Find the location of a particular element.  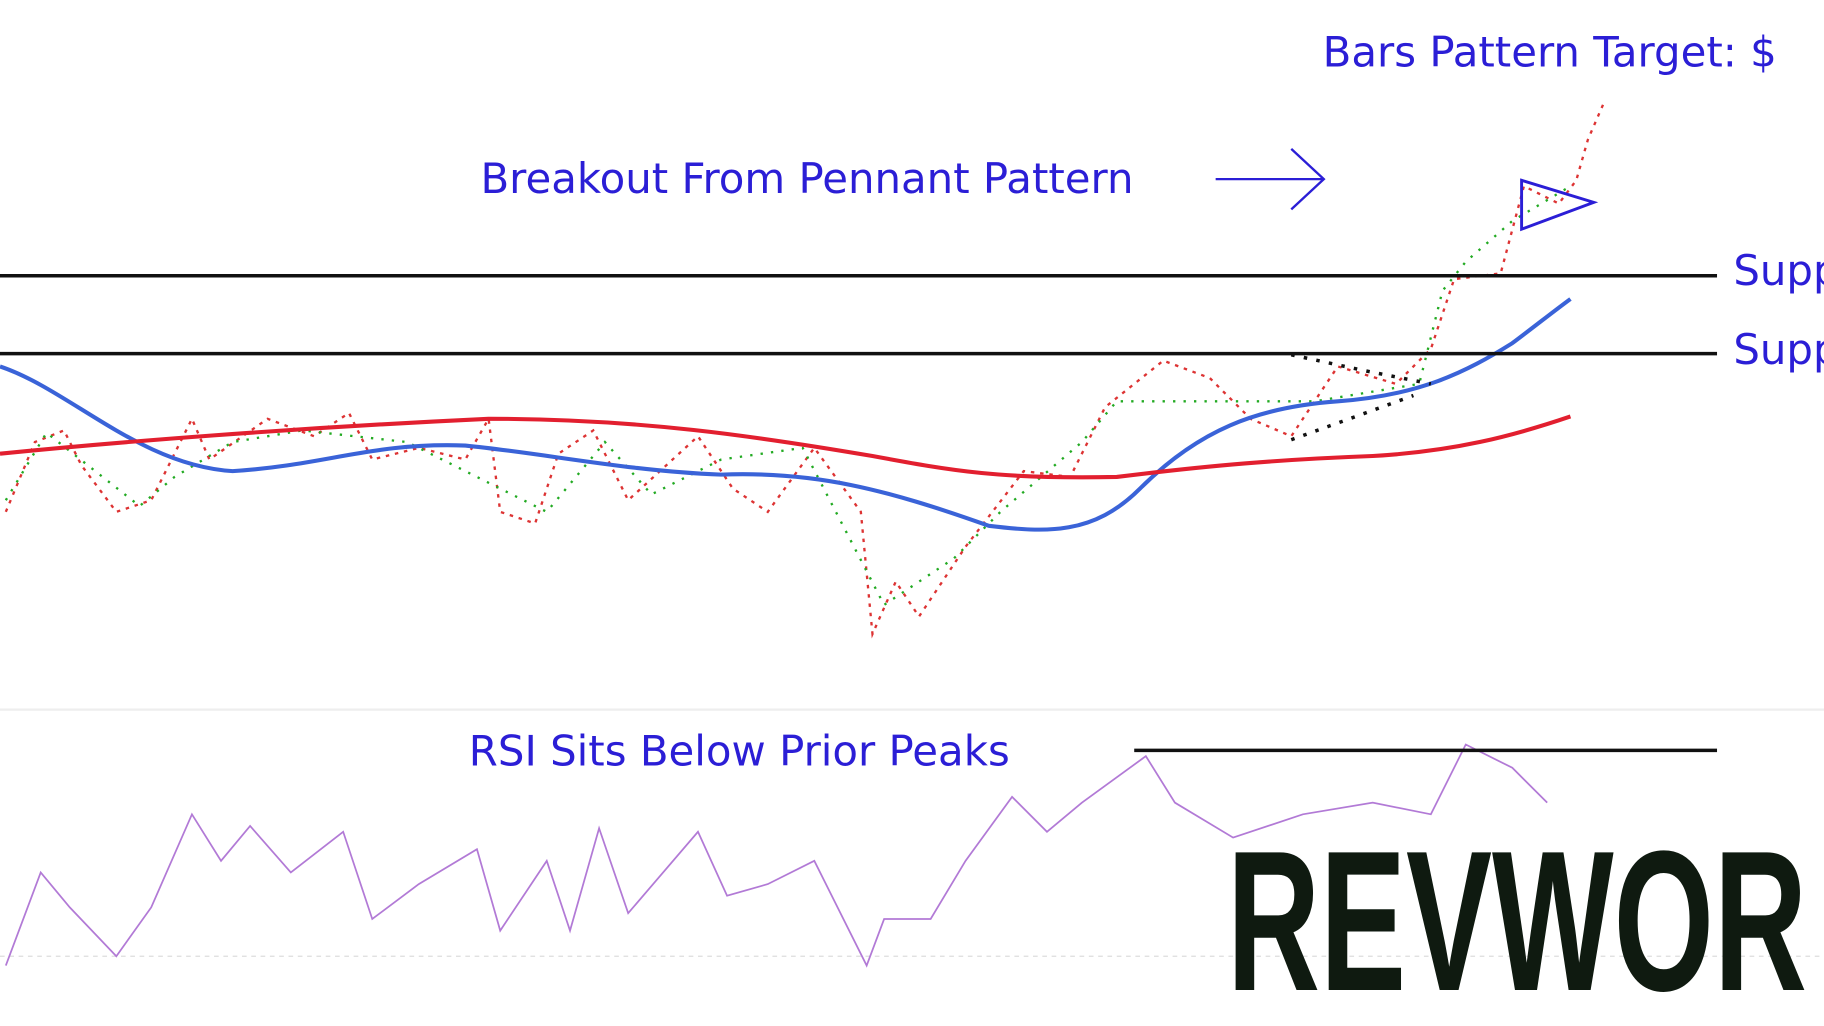

annotation: Breakout From Pennant Pattern is located at coordinates (806, 178).